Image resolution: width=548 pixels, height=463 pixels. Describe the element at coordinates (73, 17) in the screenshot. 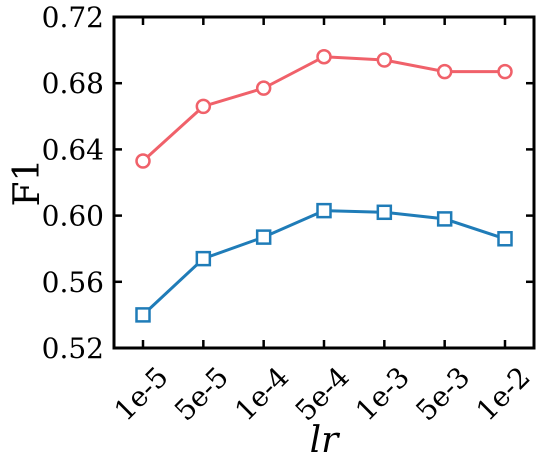

I see `y-tick-label: 0.72` at that location.